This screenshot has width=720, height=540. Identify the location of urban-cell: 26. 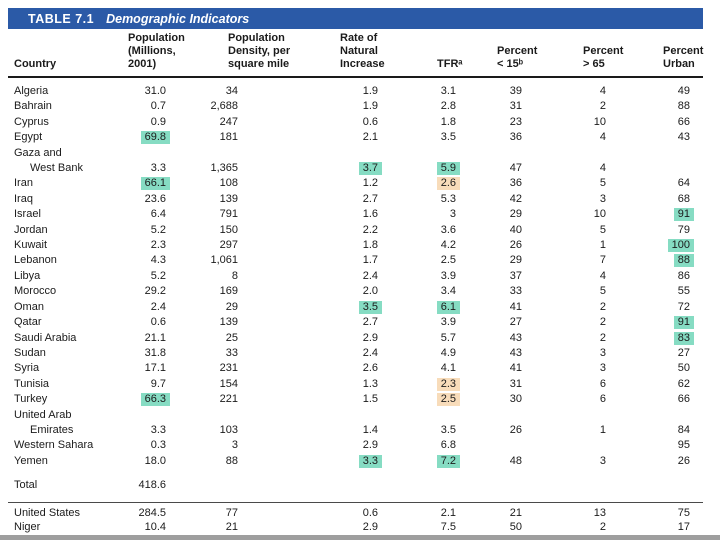
(683, 460).